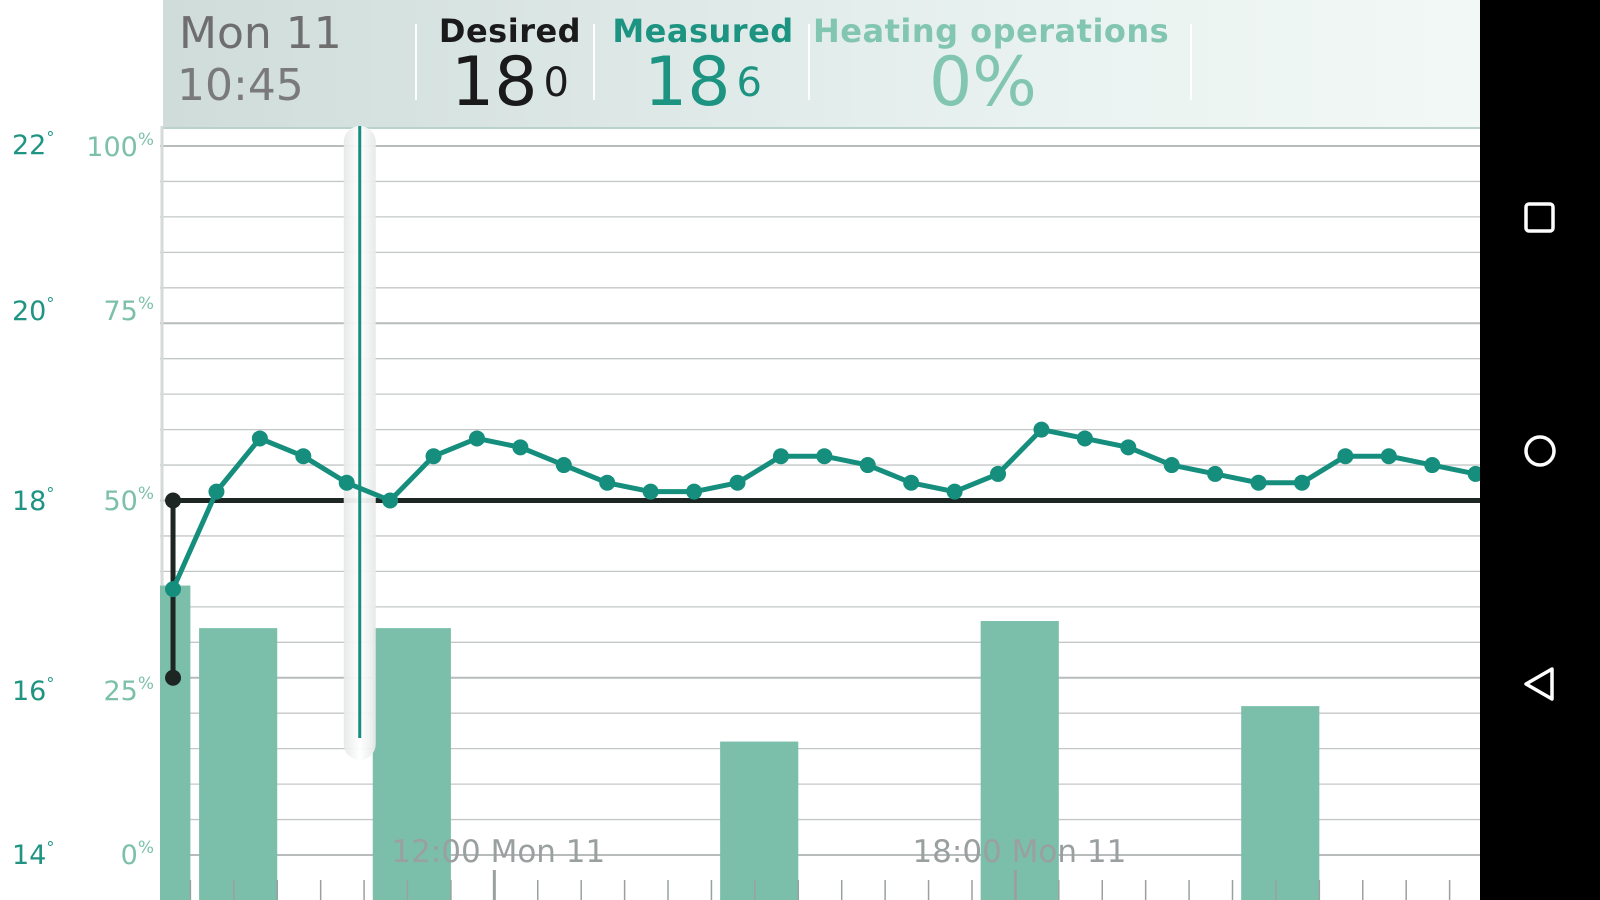  What do you see at coordinates (703, 31) in the screenshot?
I see `measured-label: Measured` at bounding box center [703, 31].